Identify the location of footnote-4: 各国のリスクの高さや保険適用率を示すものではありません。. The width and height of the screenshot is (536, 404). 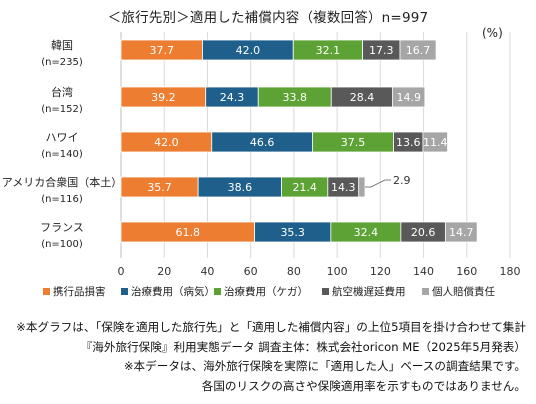
(363, 385).